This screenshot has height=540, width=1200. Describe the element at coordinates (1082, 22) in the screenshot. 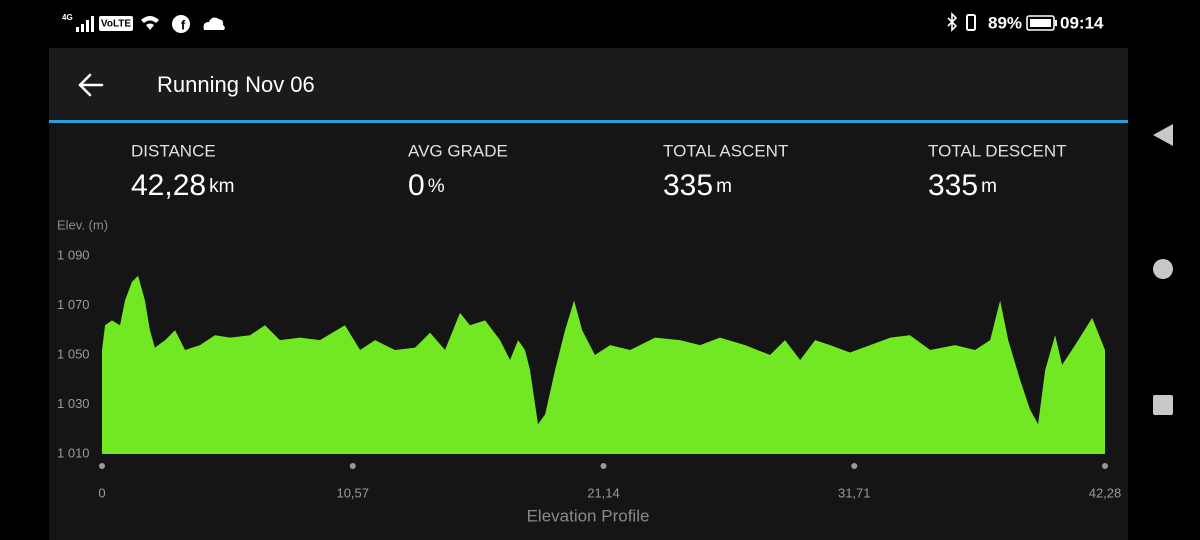

I see `clock: 09:14` at that location.